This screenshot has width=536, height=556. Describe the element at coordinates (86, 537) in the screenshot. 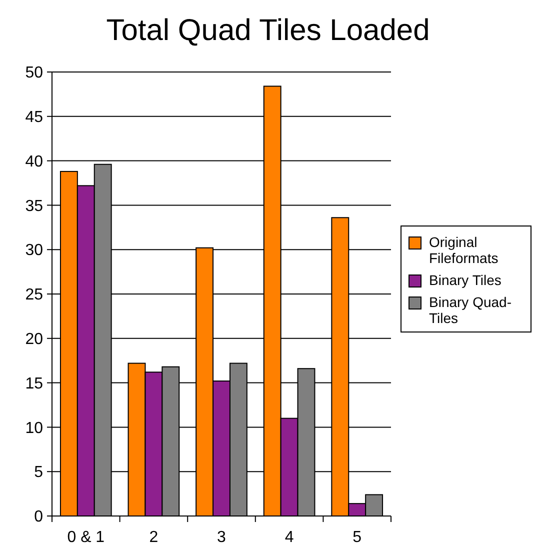

I see `x-tick-label: 0 & 1` at that location.